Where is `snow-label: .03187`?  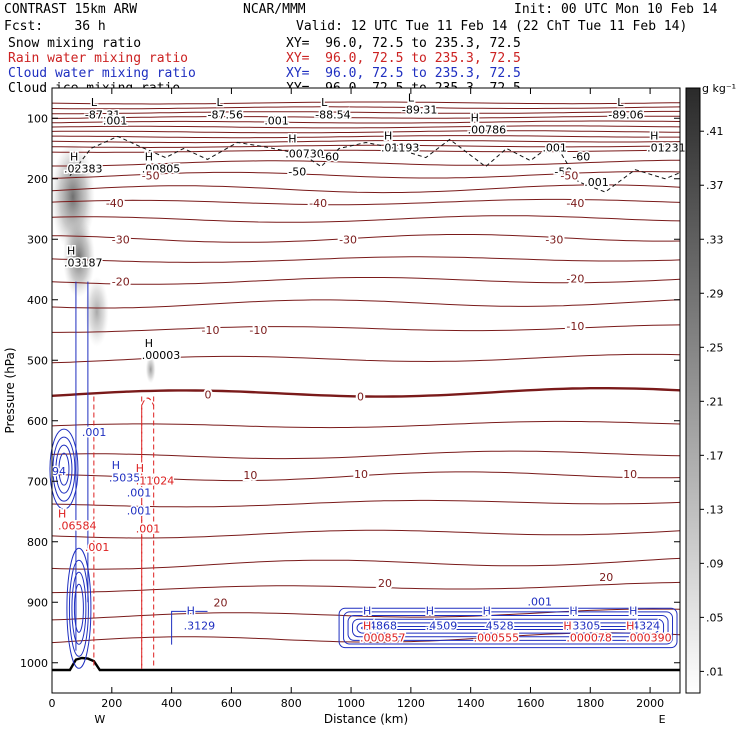 snow-label: .03187 is located at coordinates (83, 262).